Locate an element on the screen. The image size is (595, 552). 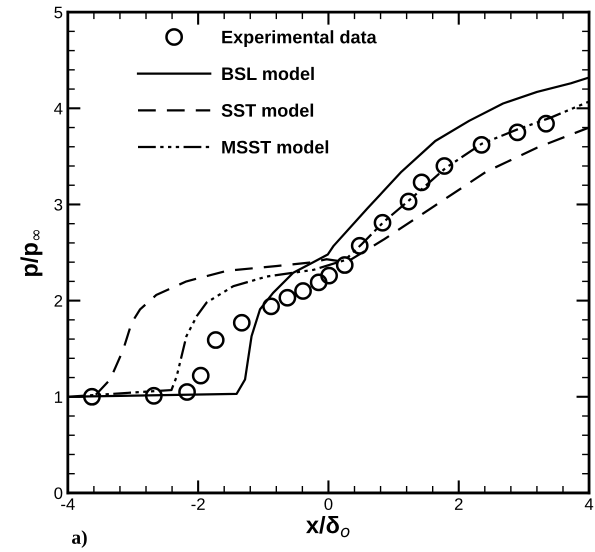
x-axis-title: x/δ$_{o}$ is located at coordinates (328, 527).